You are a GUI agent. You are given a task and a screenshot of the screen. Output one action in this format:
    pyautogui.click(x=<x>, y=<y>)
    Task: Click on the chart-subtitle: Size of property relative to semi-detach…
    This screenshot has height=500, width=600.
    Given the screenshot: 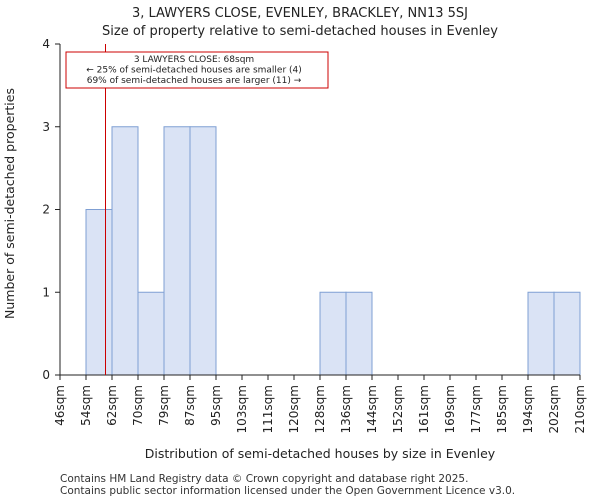 What is the action you would take?
    pyautogui.click(x=300, y=31)
    